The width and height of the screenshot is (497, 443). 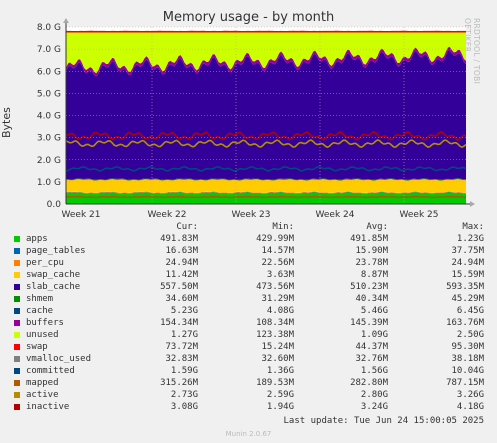 What do you see at coordinates (266, 186) in the screenshot?
I see `area-slab-cache` at bounding box center [266, 186].